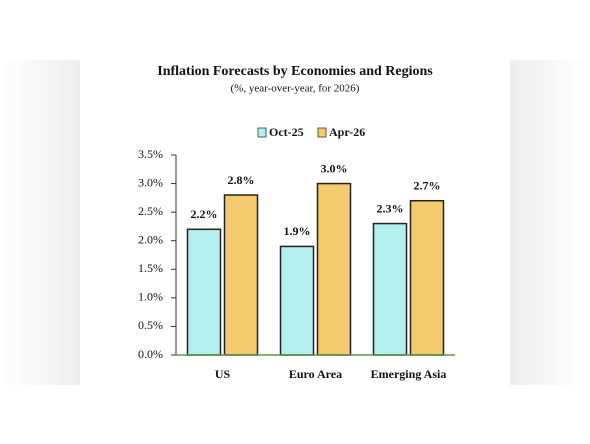 The height and width of the screenshot is (444, 590). I want to click on y-tick-label: 0.0%, so click(150, 354).